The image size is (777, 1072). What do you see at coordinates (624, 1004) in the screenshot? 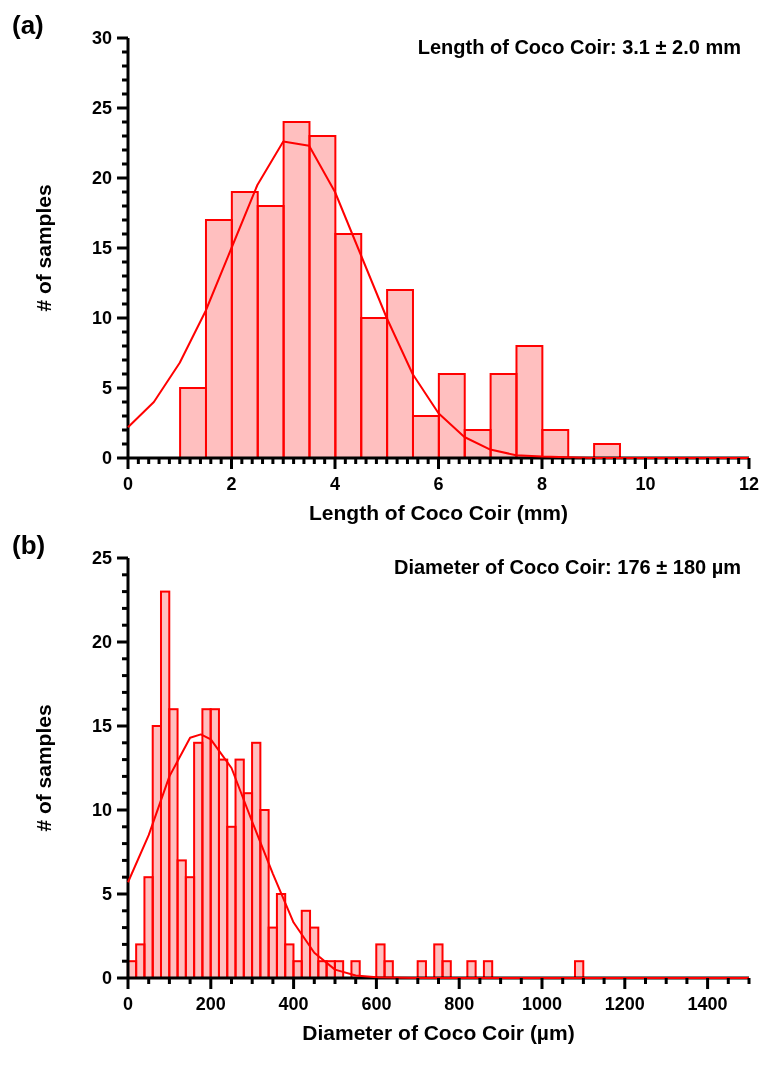
I see `x-tick-label: 1200` at bounding box center [624, 1004].